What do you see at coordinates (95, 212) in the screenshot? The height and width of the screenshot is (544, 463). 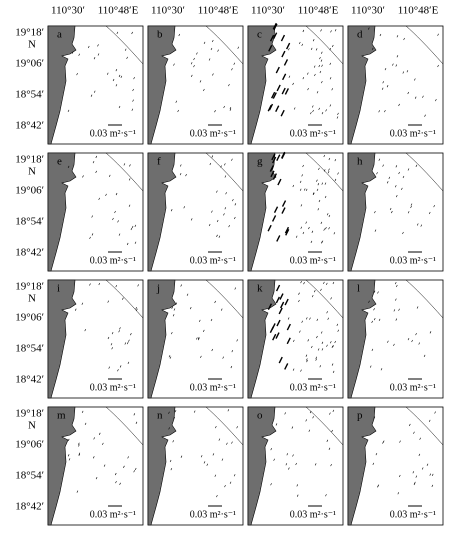 I see `map-panel: e 0.03 m²·s⁻¹` at bounding box center [95, 212].